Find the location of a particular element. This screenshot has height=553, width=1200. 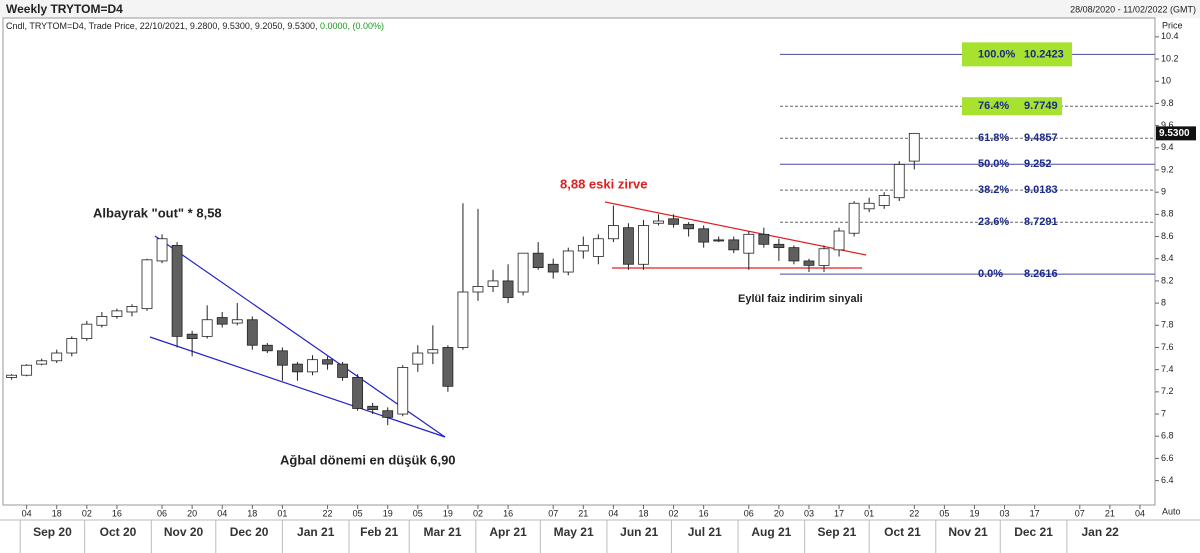

date-range: 28/08/2020 - 11/02/2022 (GMT) is located at coordinates (1133, 9).